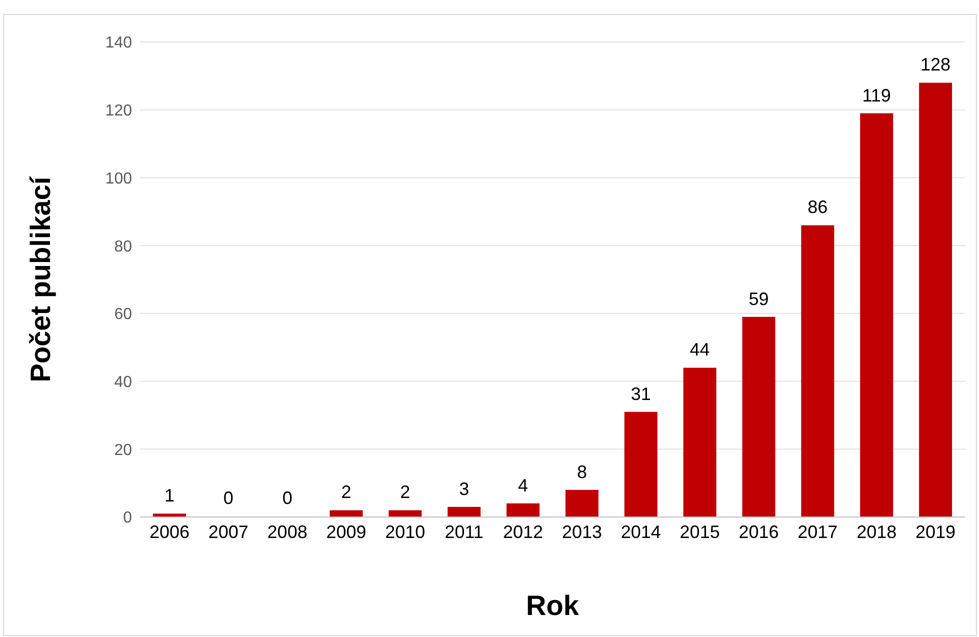 Image resolution: width=979 pixels, height=637 pixels. I want to click on x-tick-label: 2013, so click(582, 532).